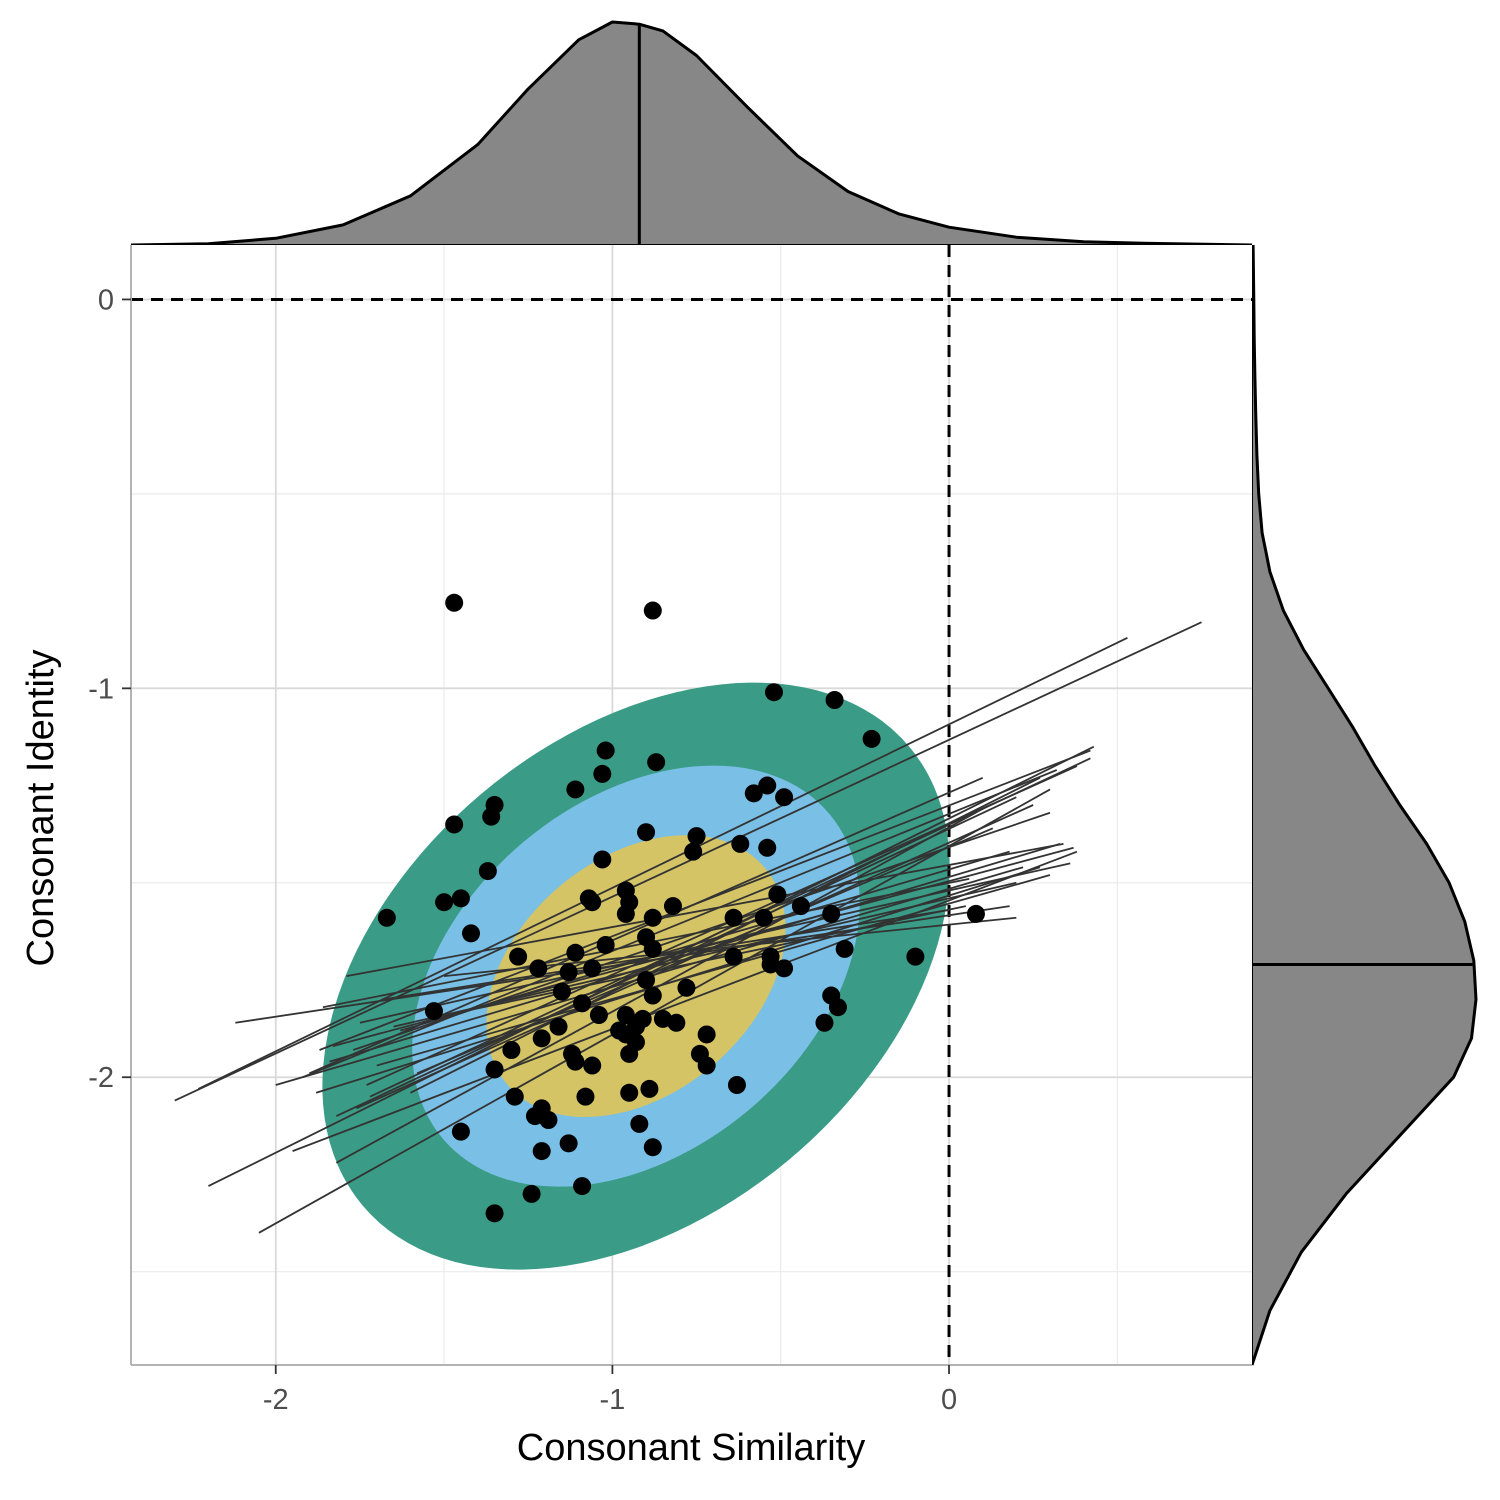 This screenshot has width=1500, height=1500. What do you see at coordinates (691, 1448) in the screenshot?
I see `x-axis-title: Consonant Similarity` at bounding box center [691, 1448].